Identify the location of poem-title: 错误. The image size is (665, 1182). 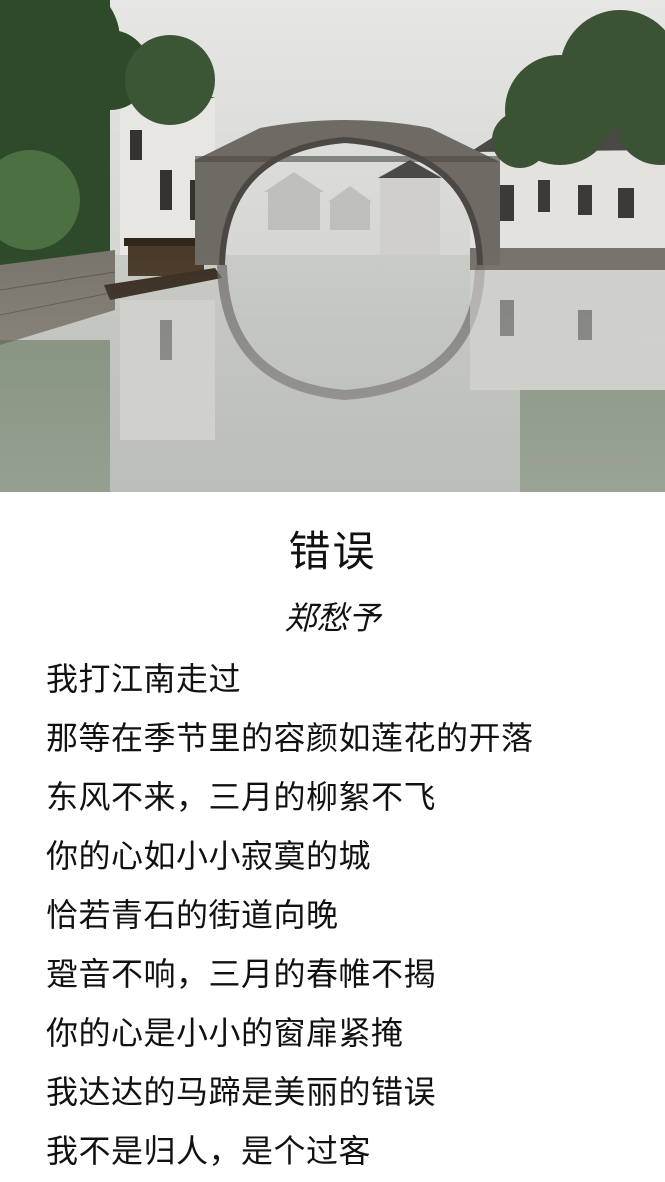
(332, 551).